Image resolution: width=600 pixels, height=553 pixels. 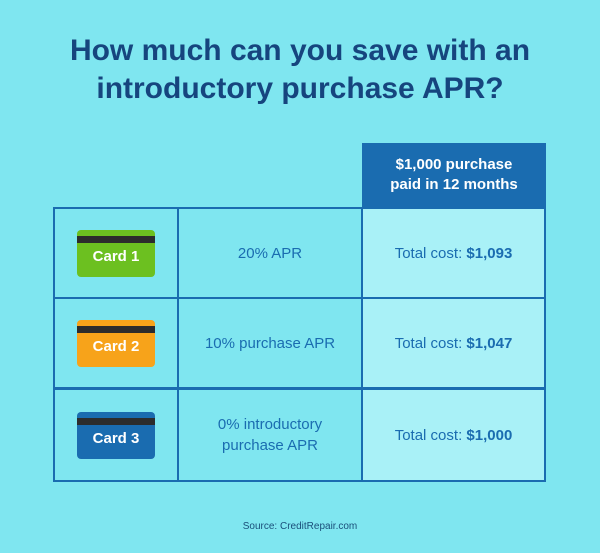 I want to click on card-cell: Card 2, so click(x=116, y=343).